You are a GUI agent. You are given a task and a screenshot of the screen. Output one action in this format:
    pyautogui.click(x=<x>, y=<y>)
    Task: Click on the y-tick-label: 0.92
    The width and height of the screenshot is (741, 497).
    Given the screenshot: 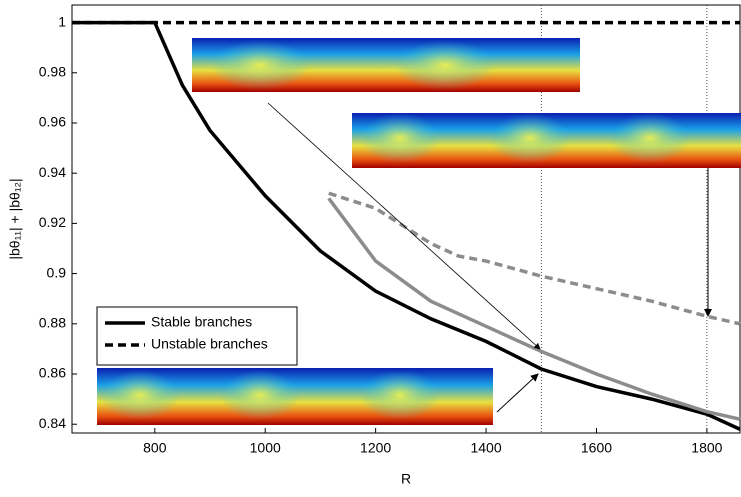 What is the action you would take?
    pyautogui.click(x=52, y=222)
    